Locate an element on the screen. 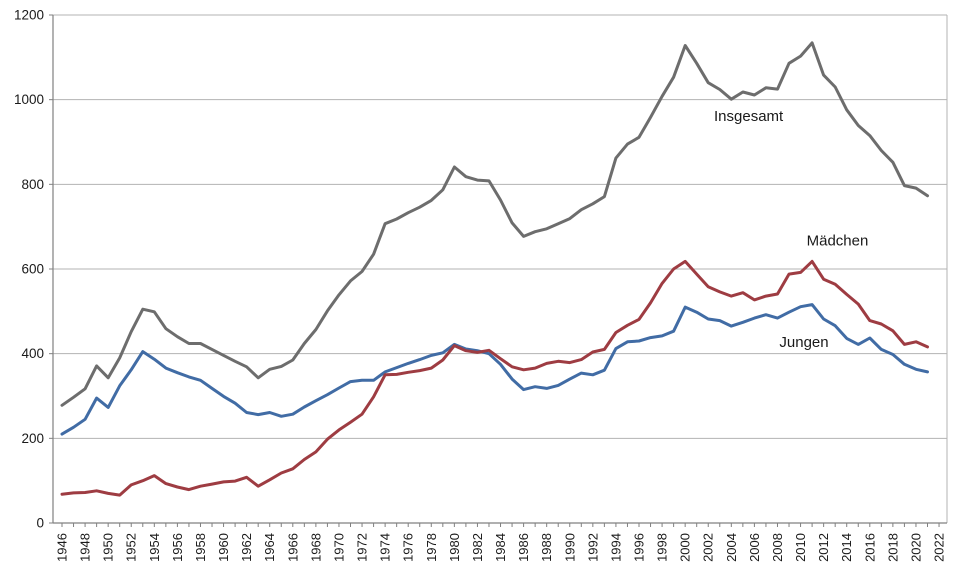  x-tick-label-2022: 2022 is located at coordinates (939, 547).